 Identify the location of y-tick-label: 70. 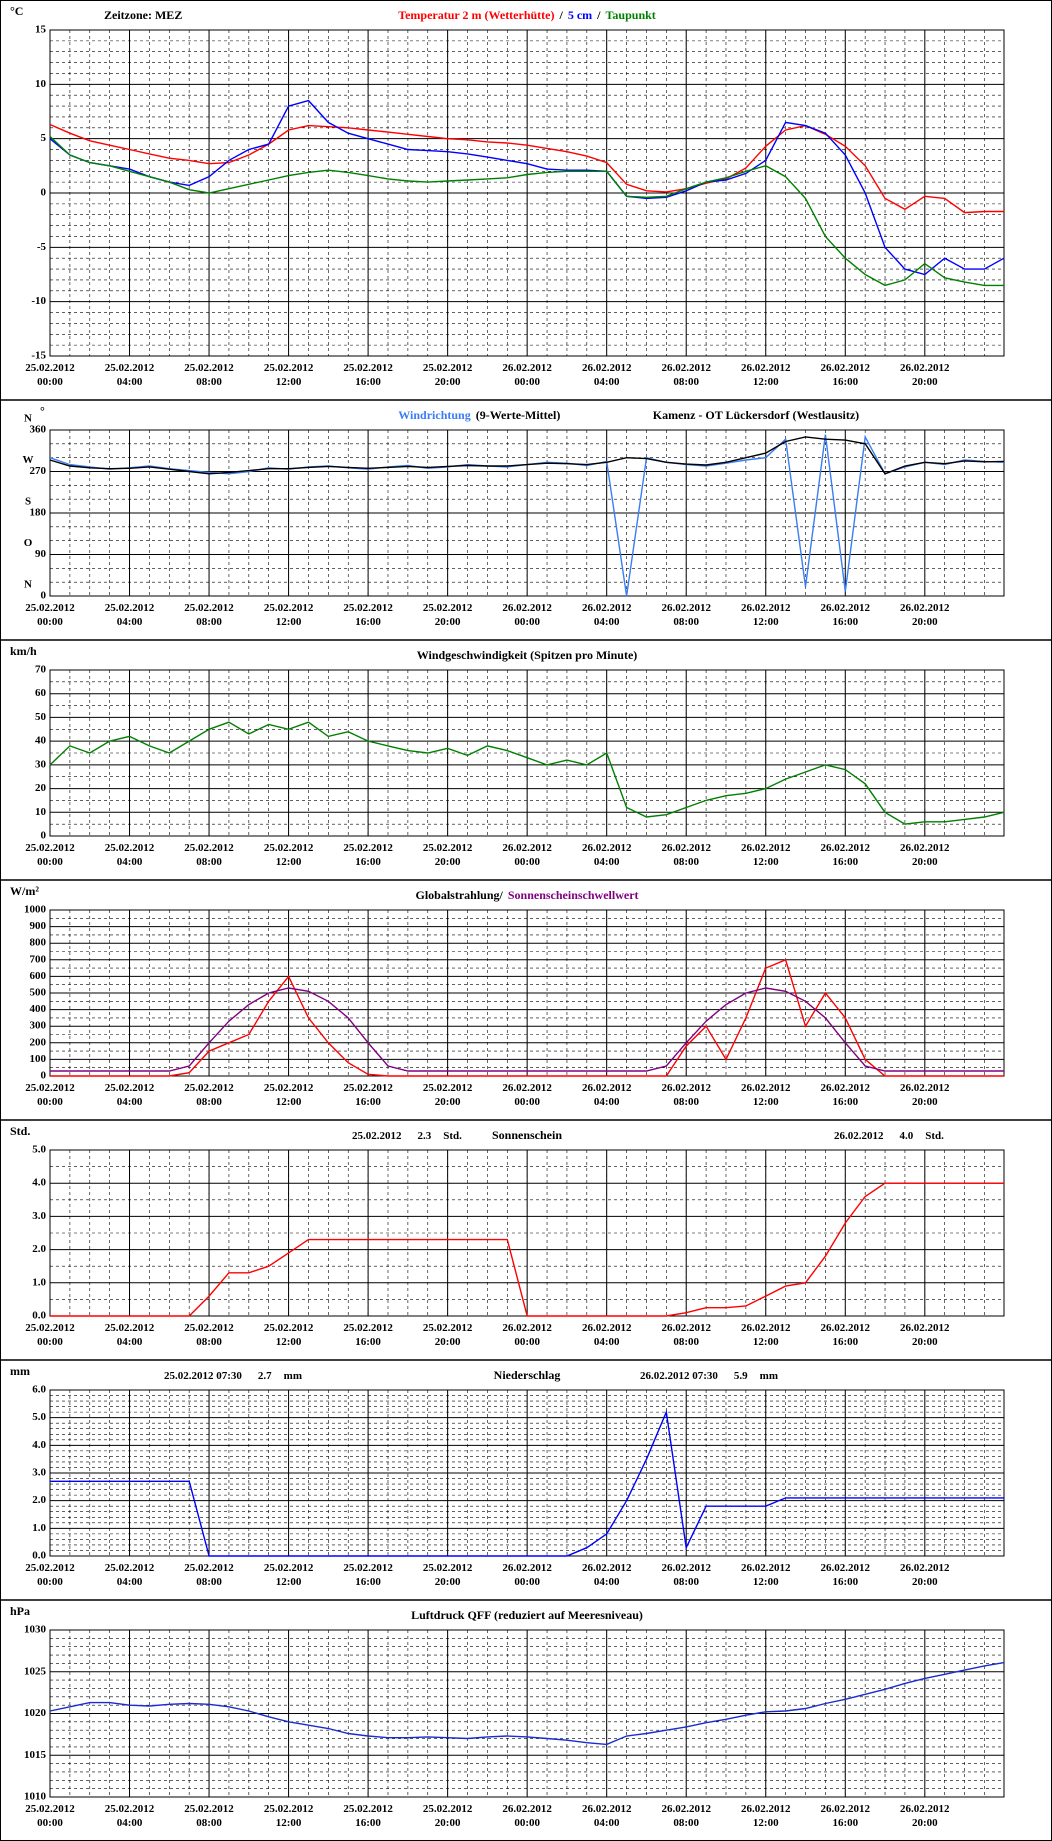
(41, 670).